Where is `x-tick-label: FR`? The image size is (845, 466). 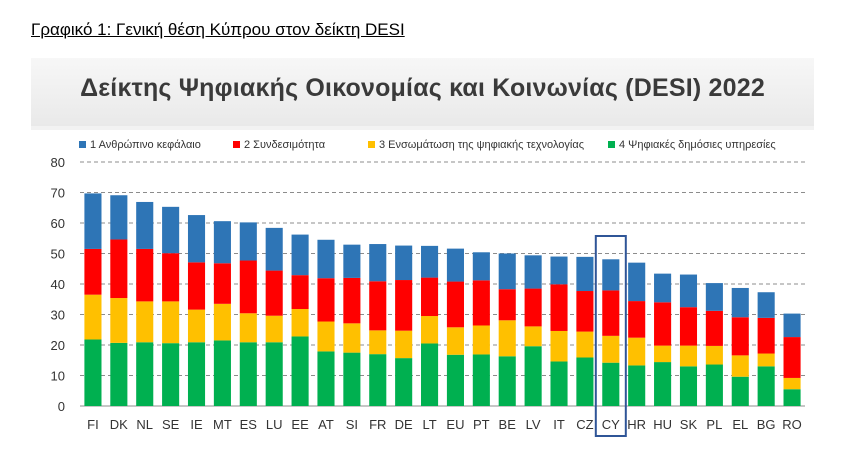
x-tick-label: FR is located at coordinates (377, 424).